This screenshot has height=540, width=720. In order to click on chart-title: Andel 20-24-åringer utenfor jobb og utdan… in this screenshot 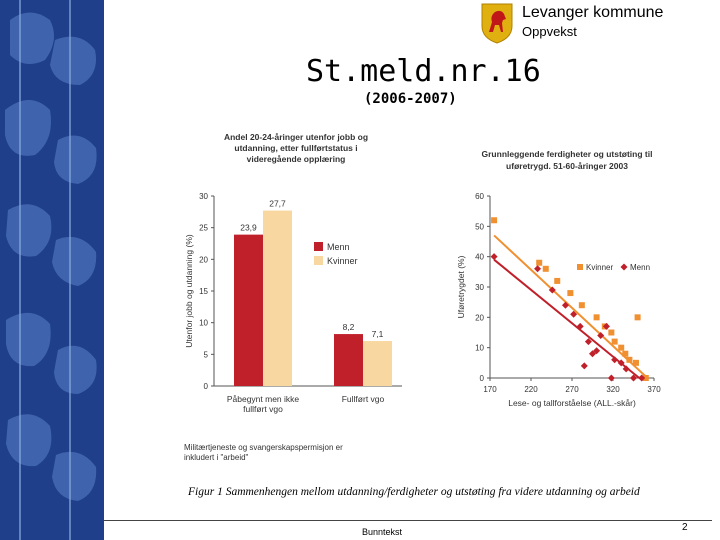, I will do `click(296, 148)`.